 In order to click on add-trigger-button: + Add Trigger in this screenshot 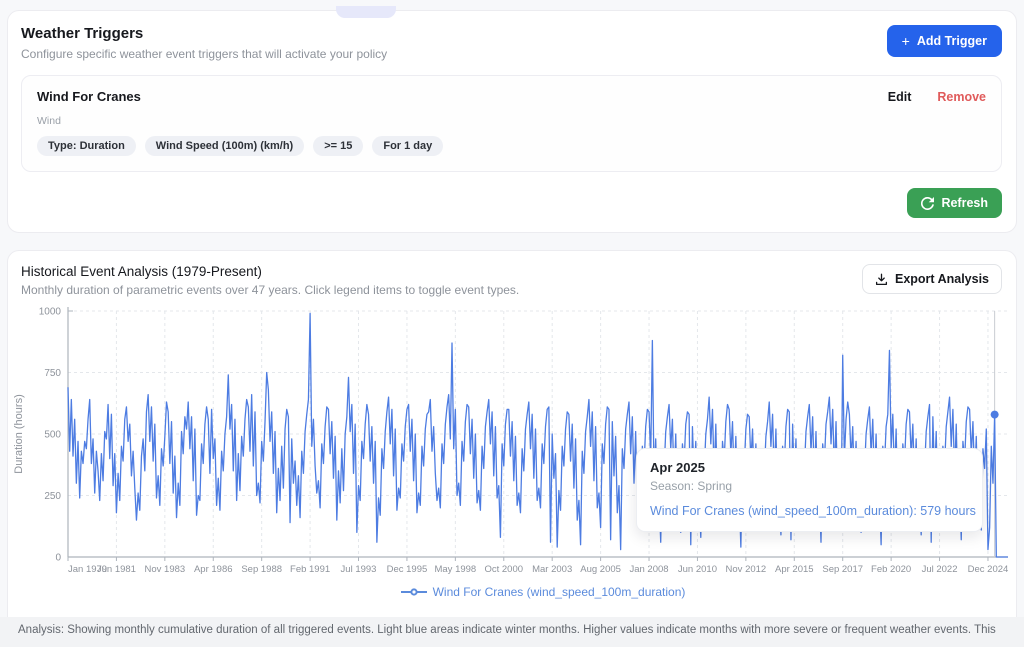, I will do `click(944, 41)`.